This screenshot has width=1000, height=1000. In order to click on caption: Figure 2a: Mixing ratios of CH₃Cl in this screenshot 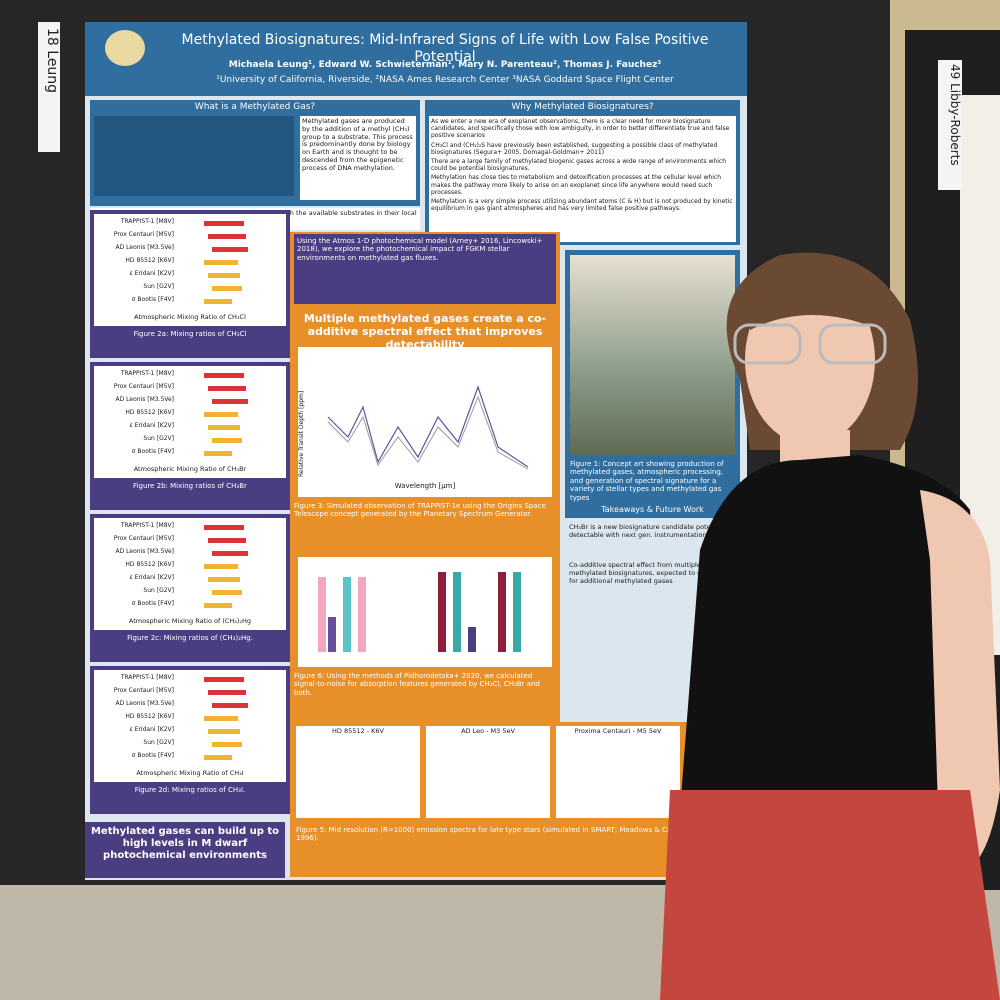, I will do `click(190, 334)`.